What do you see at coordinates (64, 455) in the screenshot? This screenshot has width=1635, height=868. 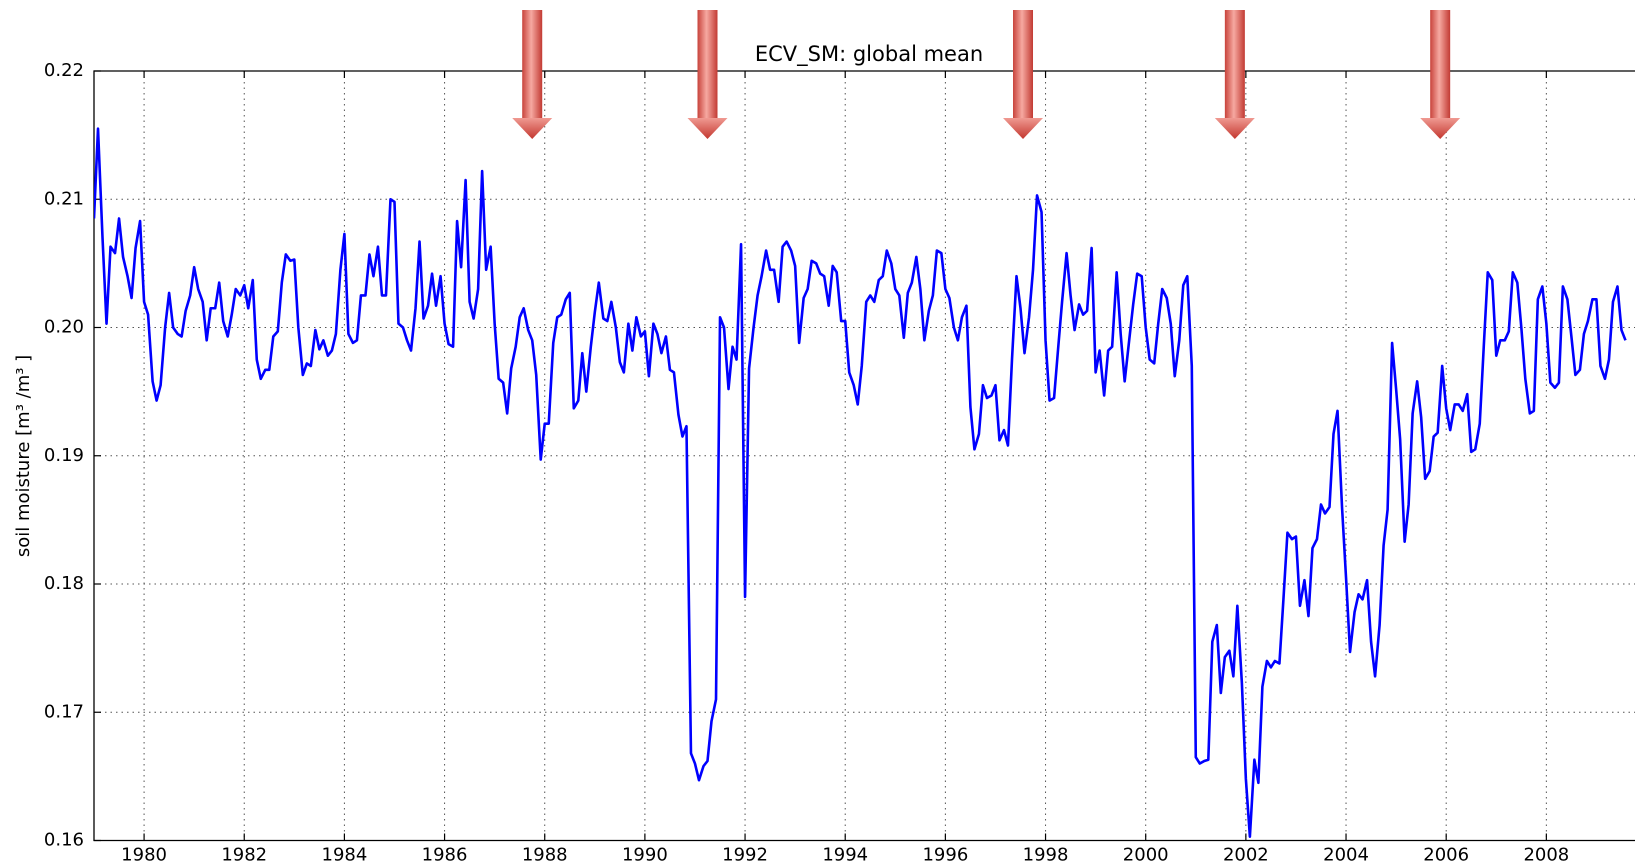 I see `y-tick-label: 0.19` at bounding box center [64, 455].